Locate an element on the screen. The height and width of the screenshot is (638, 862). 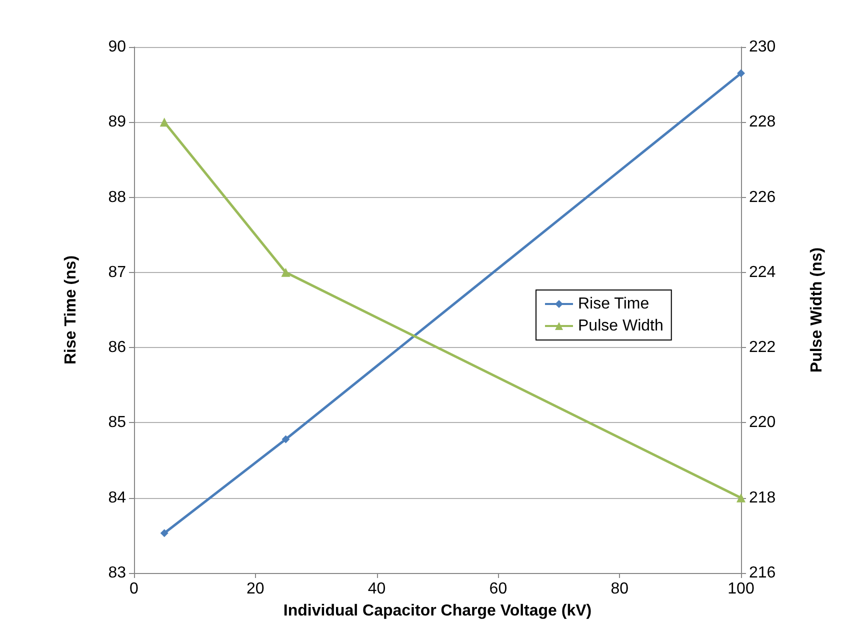
x-tick-label: 60 is located at coordinates (498, 589).